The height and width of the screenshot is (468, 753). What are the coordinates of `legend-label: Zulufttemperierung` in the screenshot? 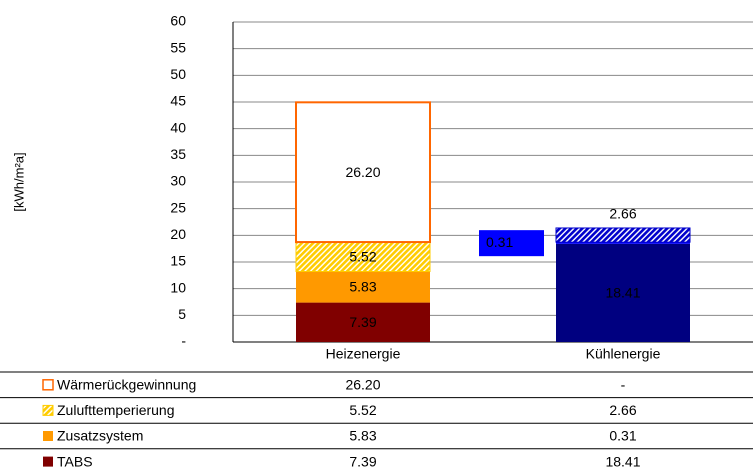 It's located at (116, 410).